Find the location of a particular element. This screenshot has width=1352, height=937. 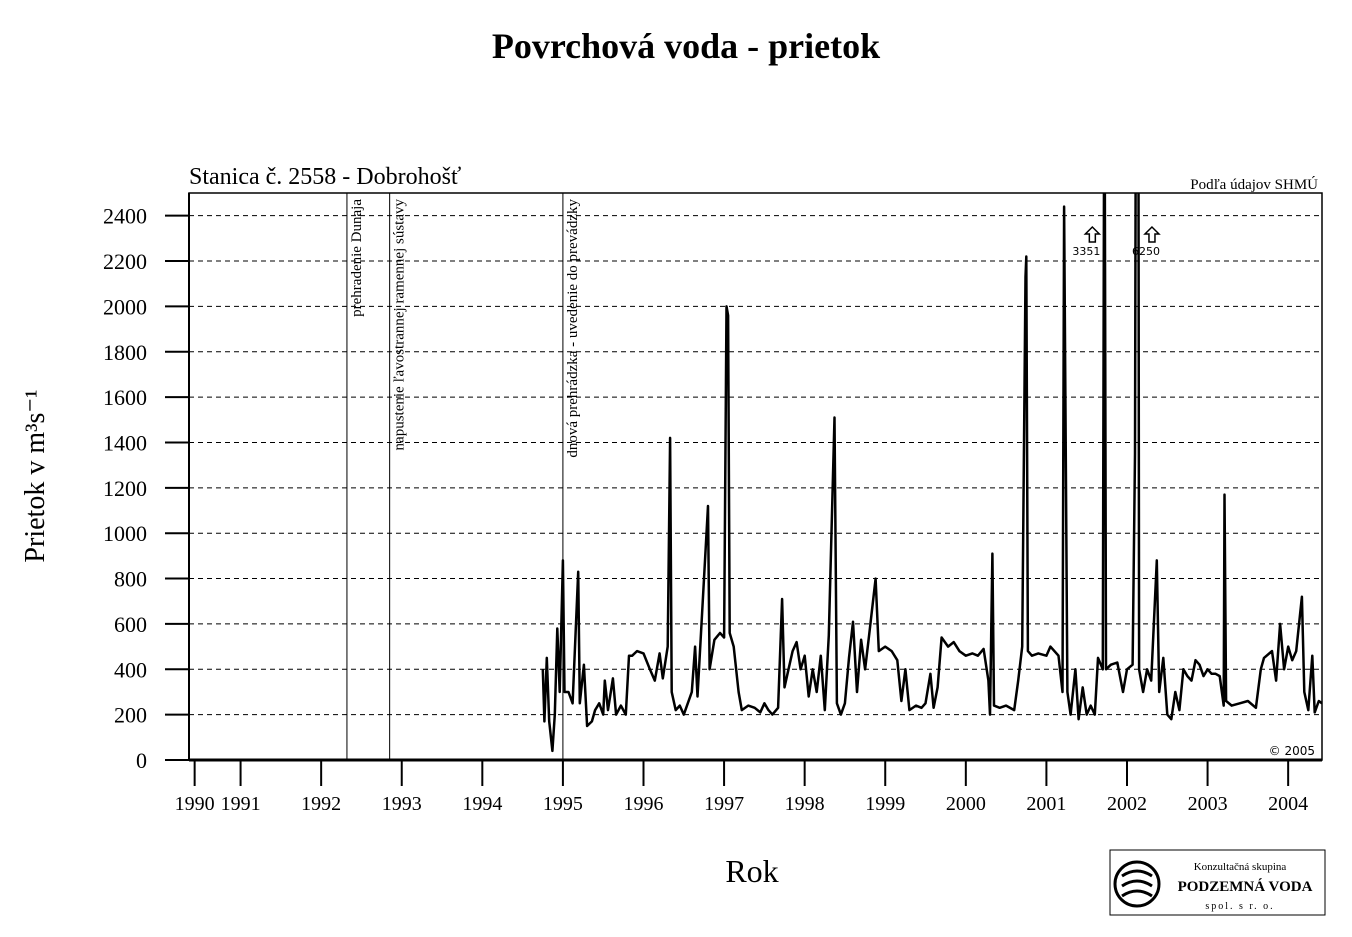

subtitle: Stanica č. 2558 - Dobrohošť is located at coordinates (325, 177).